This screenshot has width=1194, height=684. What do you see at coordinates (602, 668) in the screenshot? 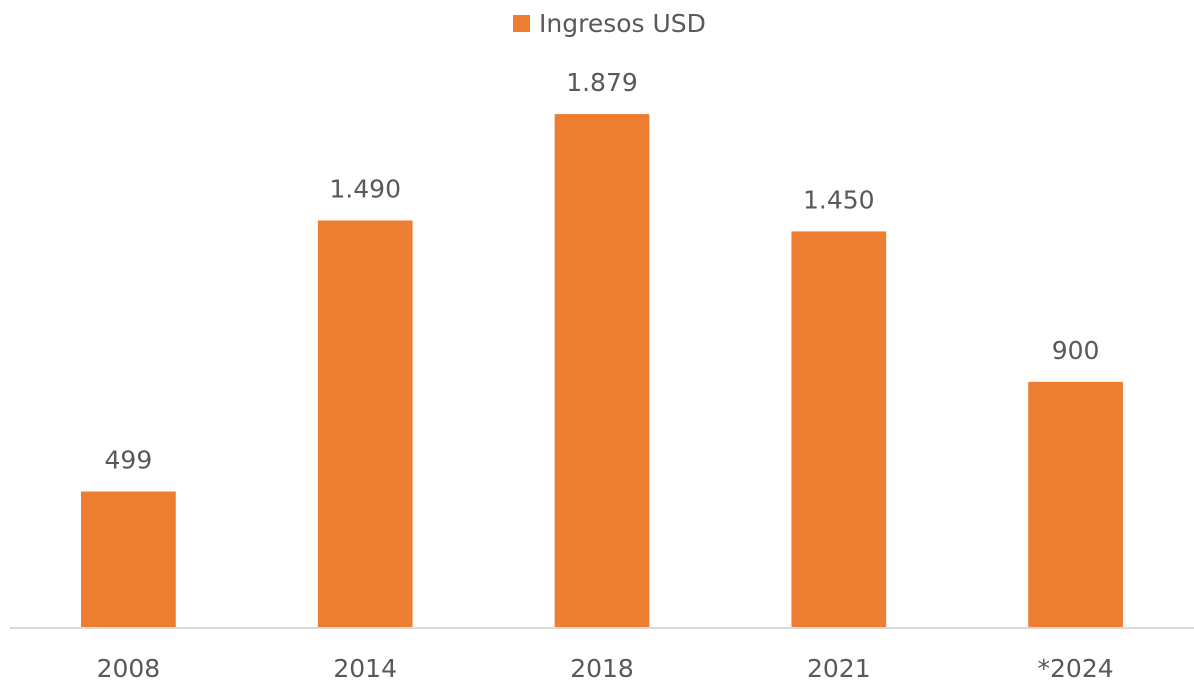
I see `x-tick-label: 2018` at bounding box center [602, 668].